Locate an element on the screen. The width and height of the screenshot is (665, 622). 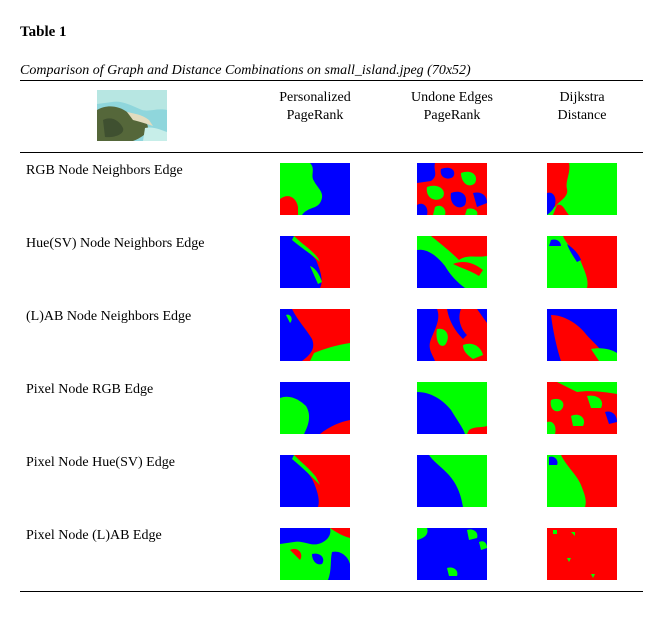
thumb-land-dark is located at coordinates (113, 128).